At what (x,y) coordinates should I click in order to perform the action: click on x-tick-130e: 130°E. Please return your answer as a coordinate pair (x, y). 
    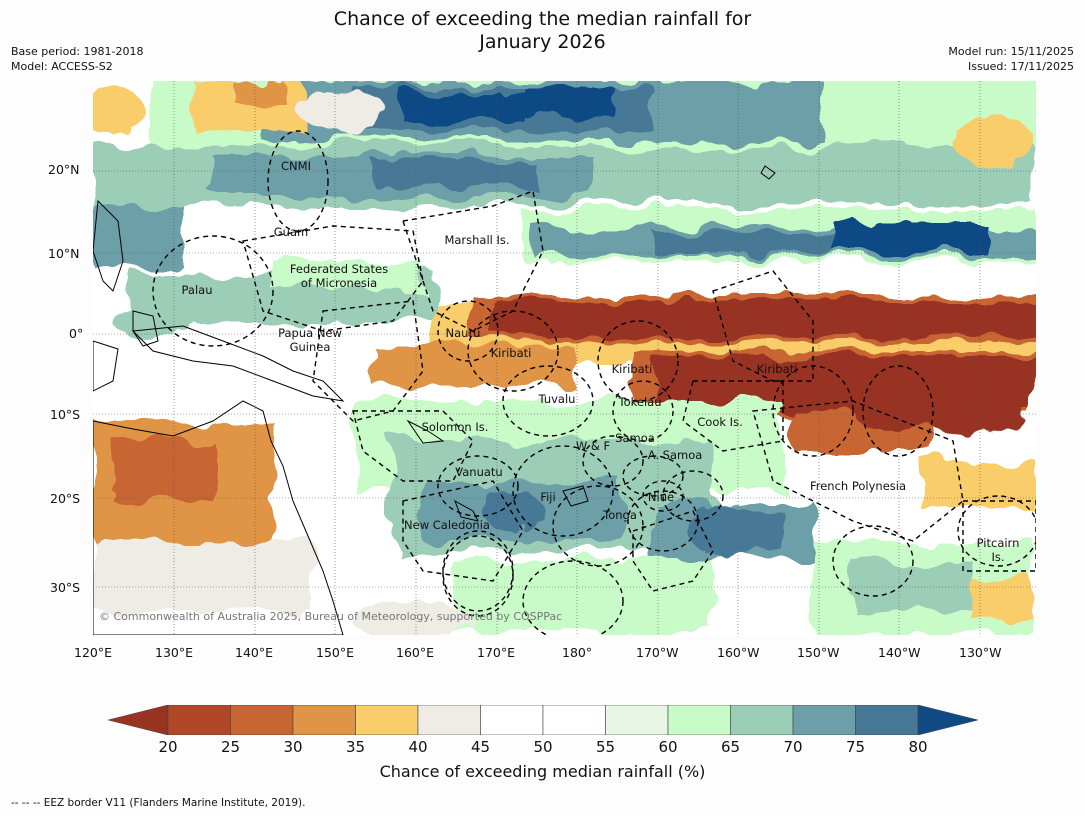
    Looking at the image, I should click on (174, 652).